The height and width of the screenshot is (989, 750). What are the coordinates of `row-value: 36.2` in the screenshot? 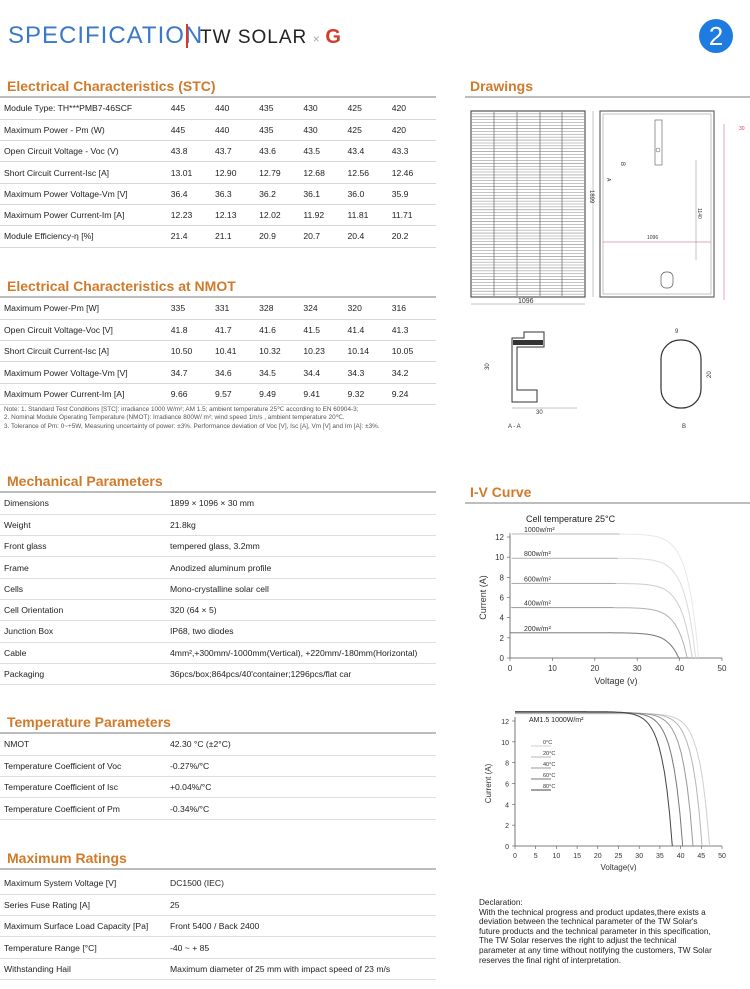 It's located at (281, 194).